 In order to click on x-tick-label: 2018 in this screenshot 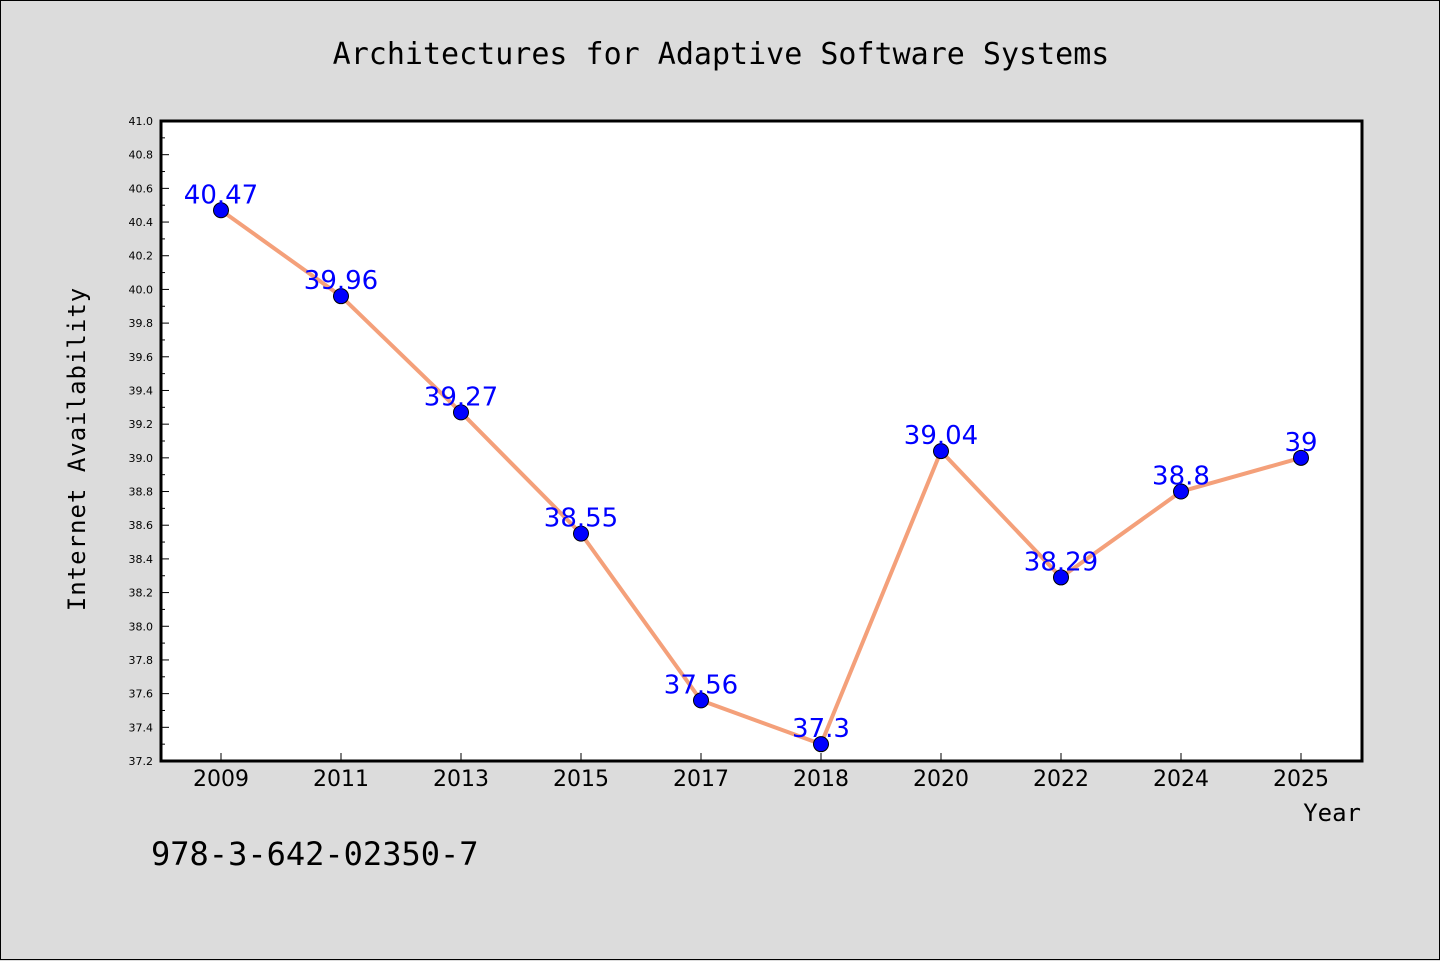, I will do `click(821, 779)`.